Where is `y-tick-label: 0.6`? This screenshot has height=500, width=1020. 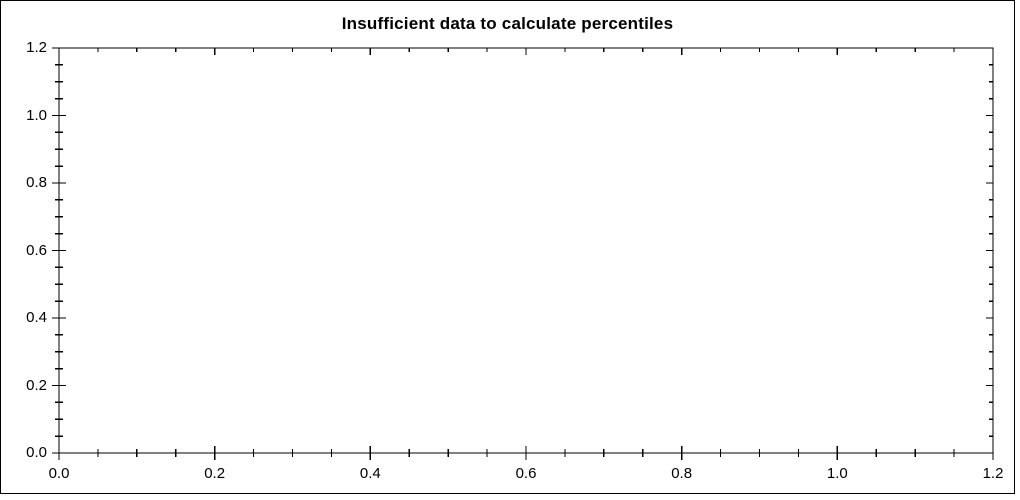
y-tick-label: 0.6 is located at coordinates (36, 250).